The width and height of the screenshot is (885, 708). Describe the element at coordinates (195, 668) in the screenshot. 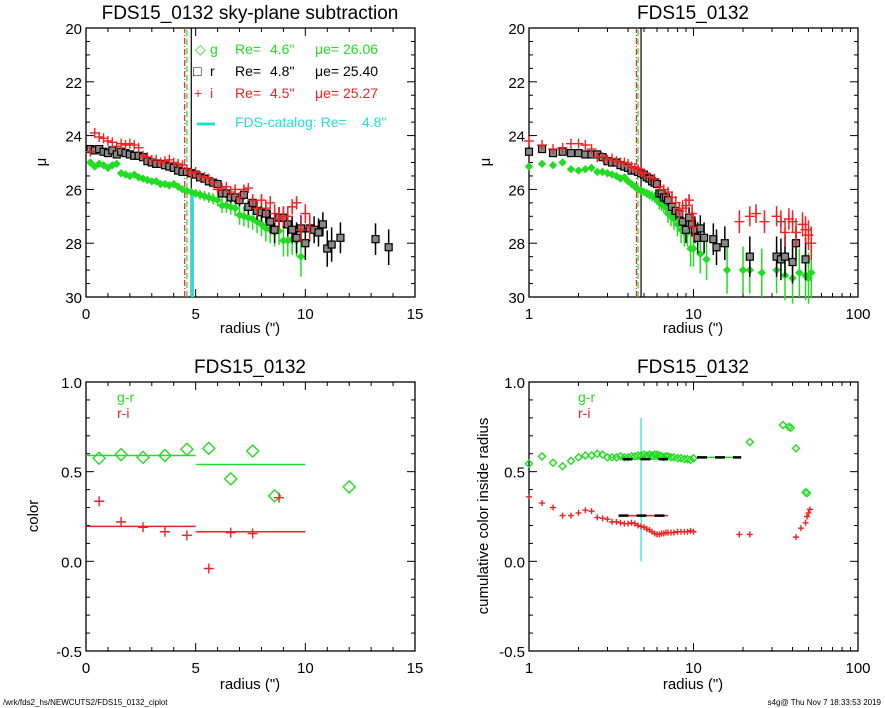

I see `x-tick-label: 5` at that location.